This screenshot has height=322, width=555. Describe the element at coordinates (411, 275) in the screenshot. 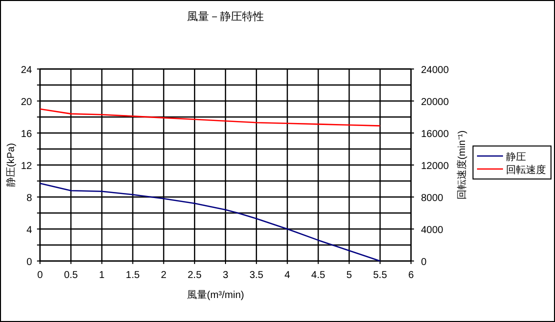

I see `x-tick-label: 6` at that location.